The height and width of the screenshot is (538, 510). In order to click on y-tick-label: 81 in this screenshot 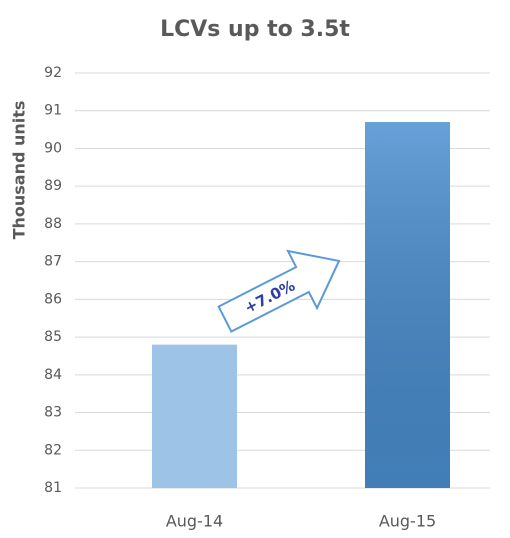, I will do `click(53, 488)`.